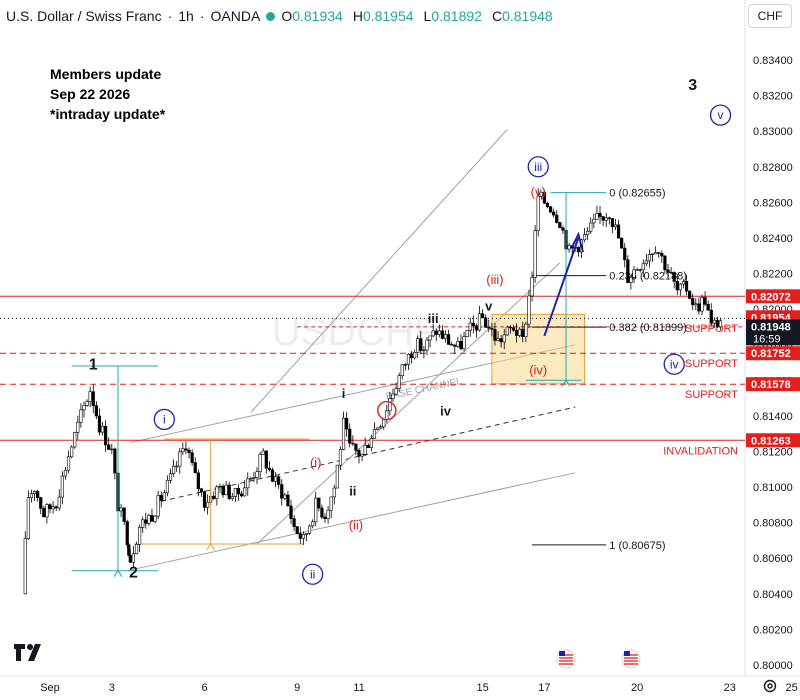  Describe the element at coordinates (561, 287) in the screenshot. I see `projection-arrow` at that location.